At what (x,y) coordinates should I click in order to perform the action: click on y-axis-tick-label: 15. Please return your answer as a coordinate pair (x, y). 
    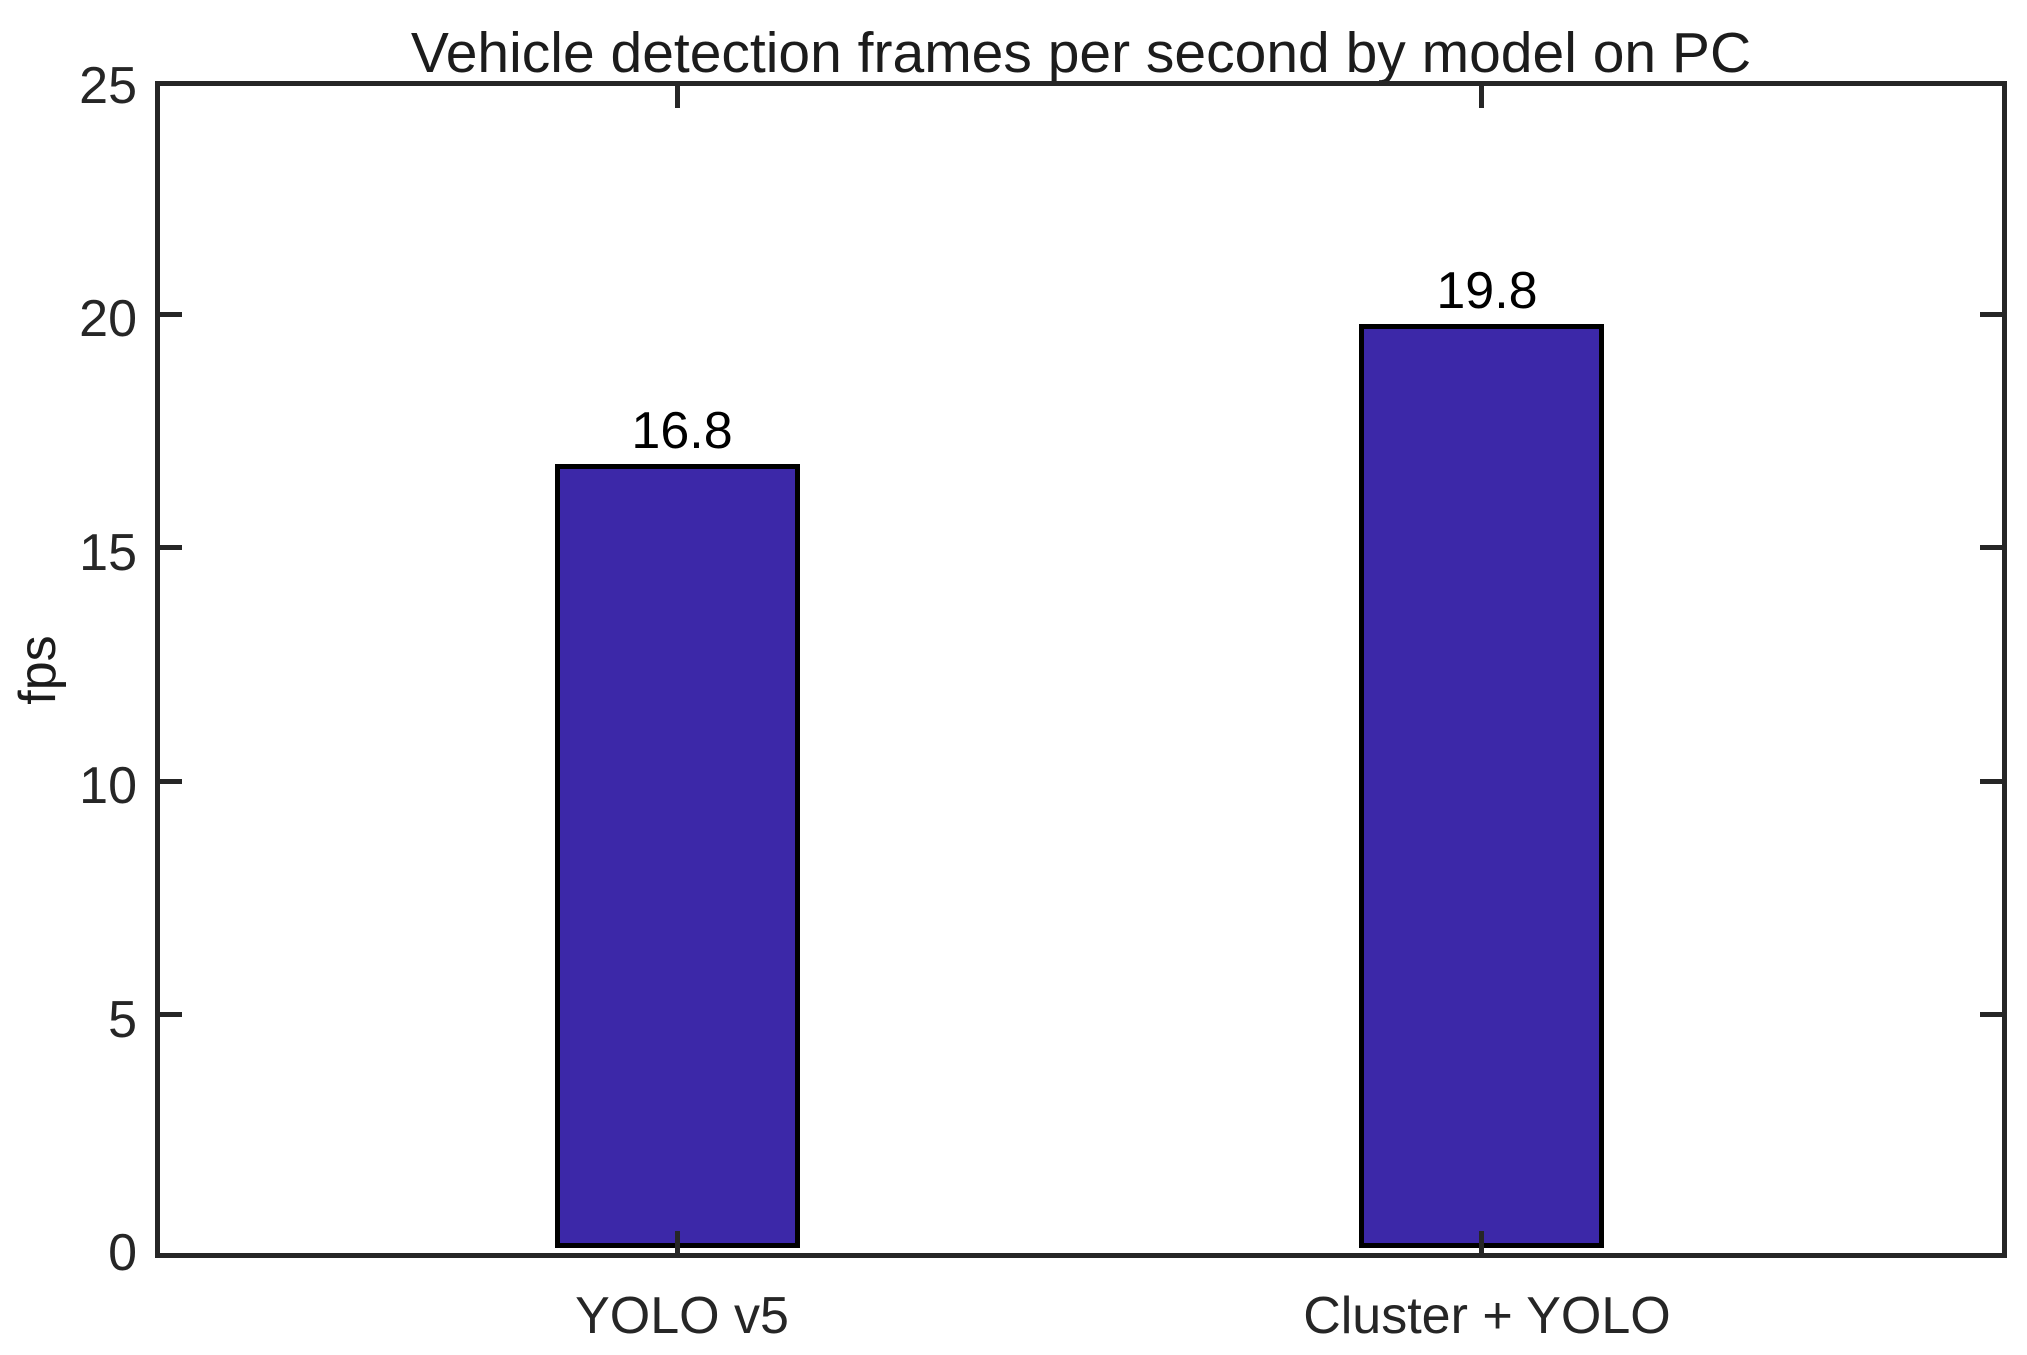
    Looking at the image, I should click on (108, 552).